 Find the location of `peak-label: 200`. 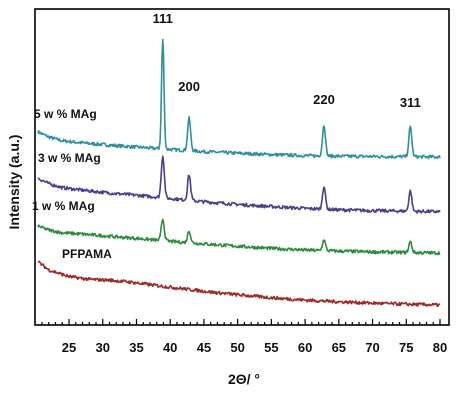

peak-label: 200 is located at coordinates (189, 86).